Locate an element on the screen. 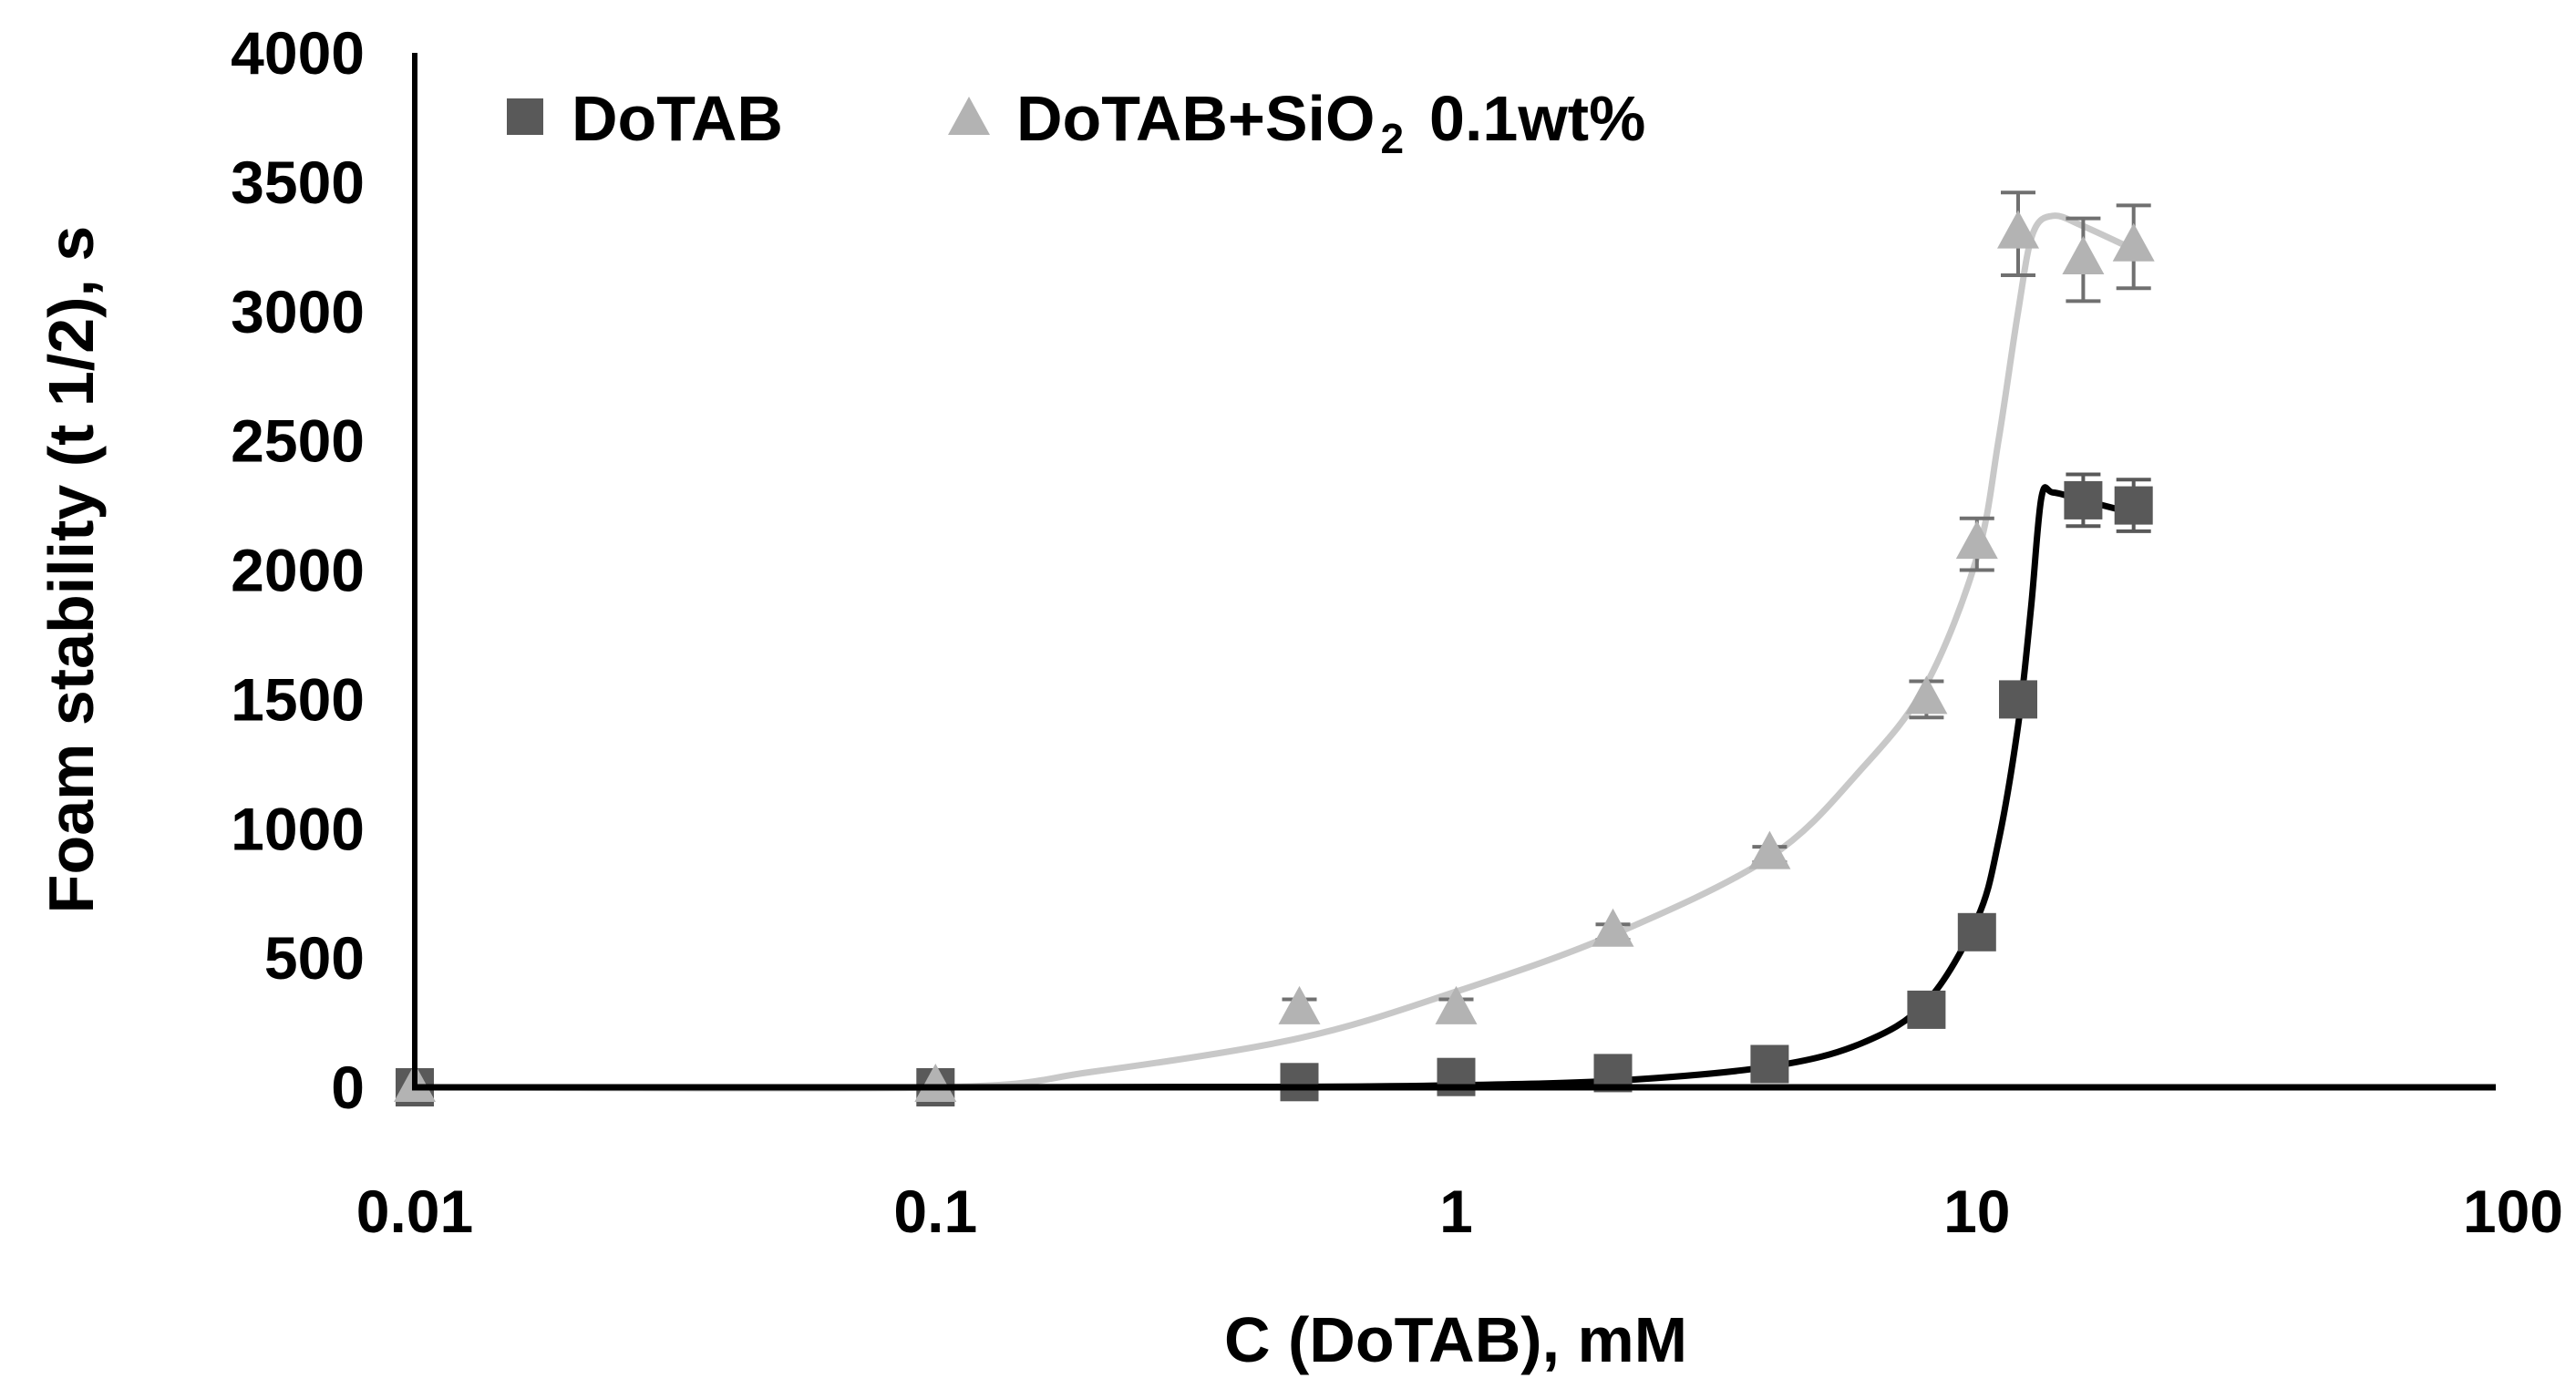 The width and height of the screenshot is (2576, 1399). x-tick-label-0-01: 0.01 is located at coordinates (414, 1211).